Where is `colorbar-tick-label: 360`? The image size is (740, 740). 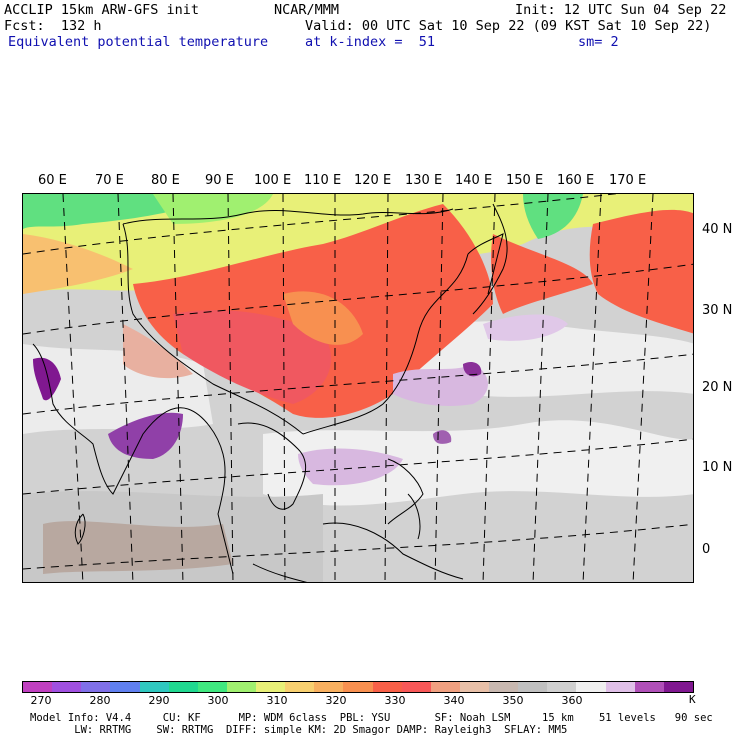
colorbar-tick-label: 360 is located at coordinates (572, 700).